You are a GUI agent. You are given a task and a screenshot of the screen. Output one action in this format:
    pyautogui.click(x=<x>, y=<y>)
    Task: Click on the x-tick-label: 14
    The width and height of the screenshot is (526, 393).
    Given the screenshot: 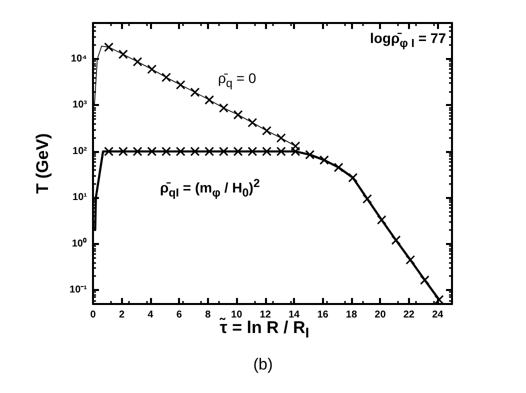 What is the action you would take?
    pyautogui.click(x=294, y=315)
    